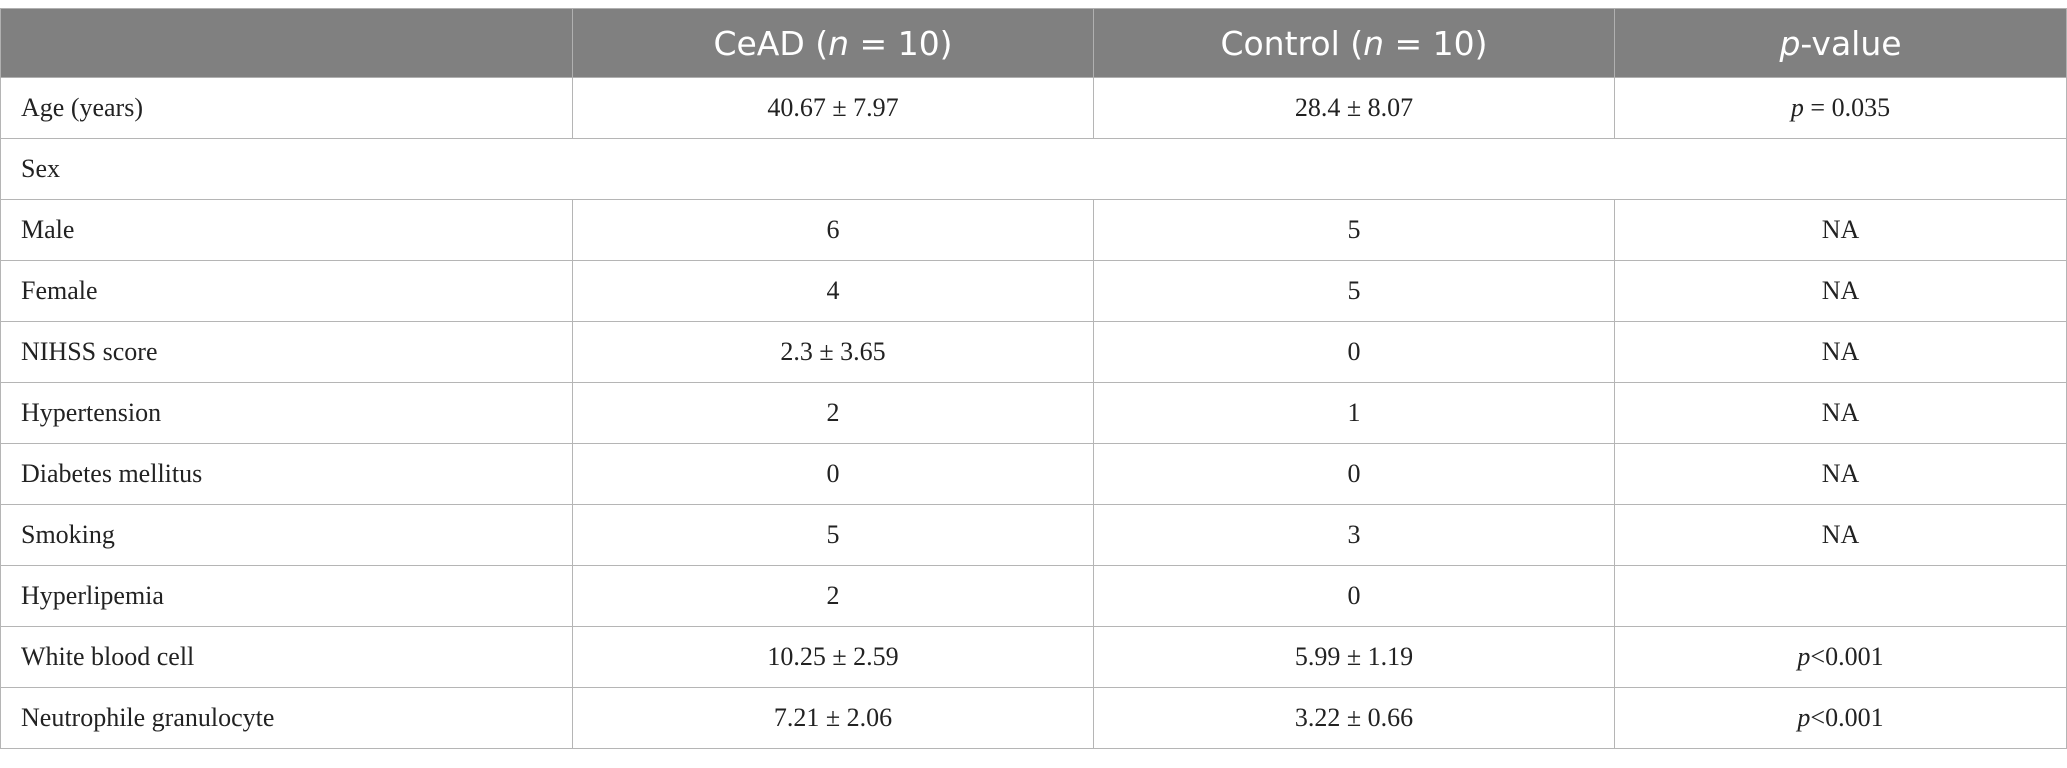 The width and height of the screenshot is (2067, 768). Describe the element at coordinates (286, 352) in the screenshot. I see `table-cell: NIHSS score` at that location.